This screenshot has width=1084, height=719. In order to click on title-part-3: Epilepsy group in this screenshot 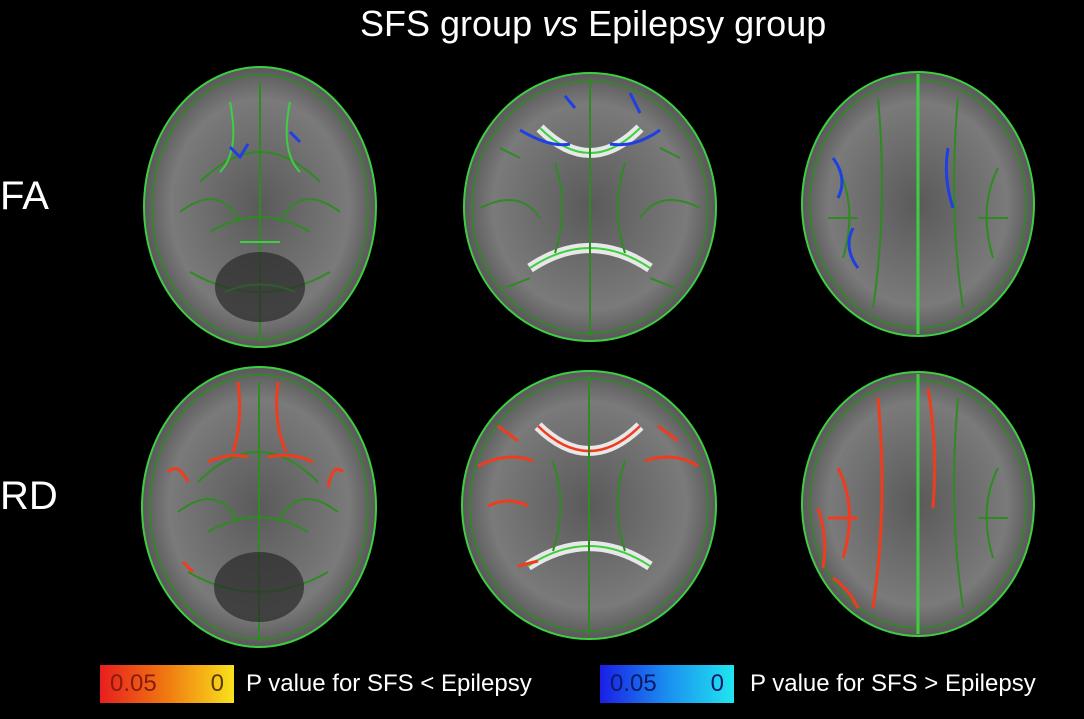, I will do `click(702, 23)`.